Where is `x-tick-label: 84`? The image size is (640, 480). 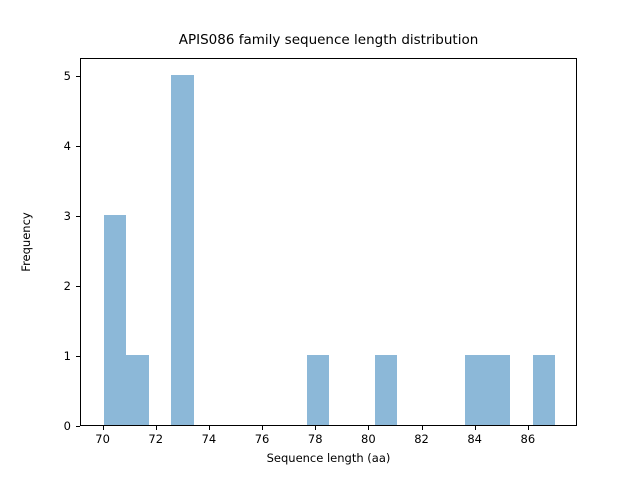 x-tick-label: 84 is located at coordinates (474, 439).